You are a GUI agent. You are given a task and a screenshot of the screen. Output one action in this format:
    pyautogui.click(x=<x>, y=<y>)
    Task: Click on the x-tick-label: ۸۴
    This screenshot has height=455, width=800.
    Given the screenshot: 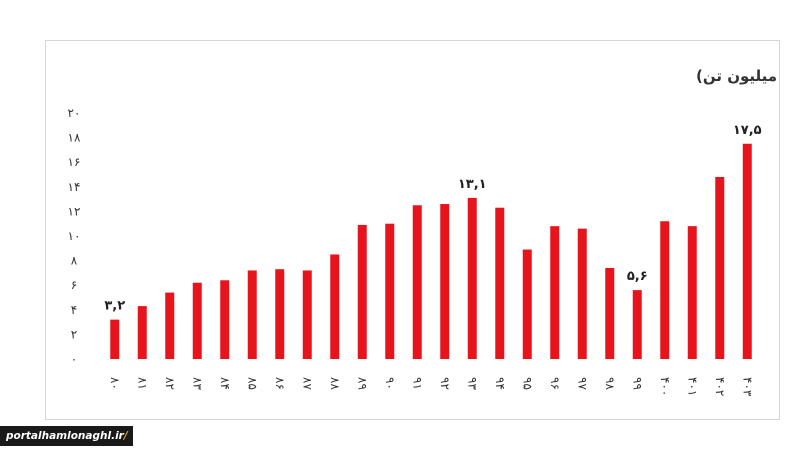 What is the action you would take?
    pyautogui.click(x=225, y=383)
    